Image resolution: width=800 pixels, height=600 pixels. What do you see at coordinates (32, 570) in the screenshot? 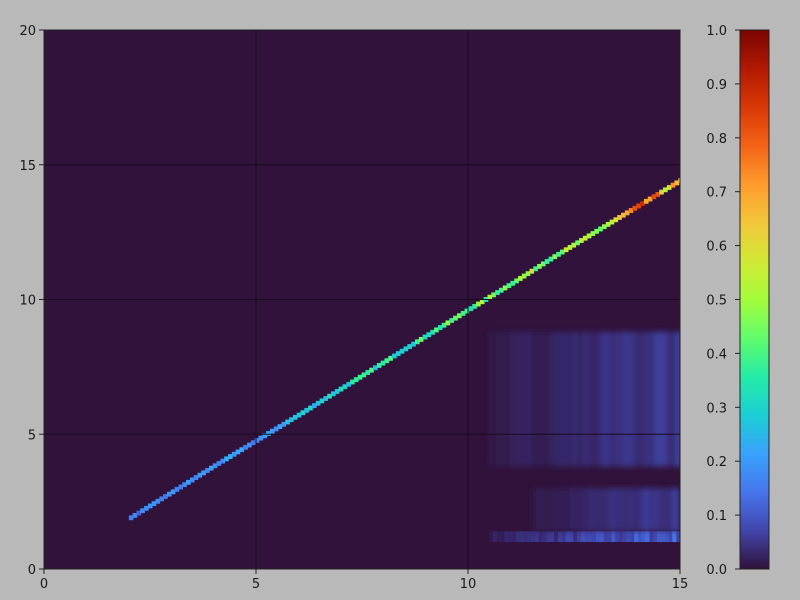
I see `y-tick-label: 0` at bounding box center [32, 570].